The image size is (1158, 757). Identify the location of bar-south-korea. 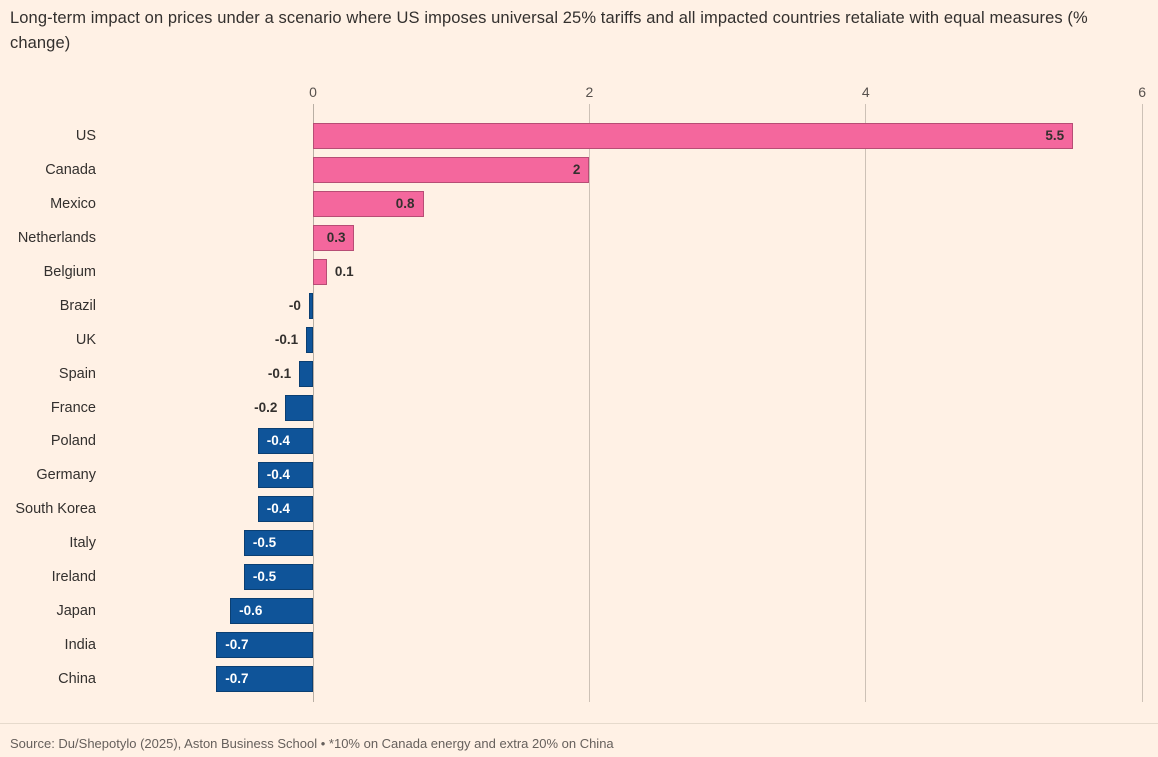
(285, 509).